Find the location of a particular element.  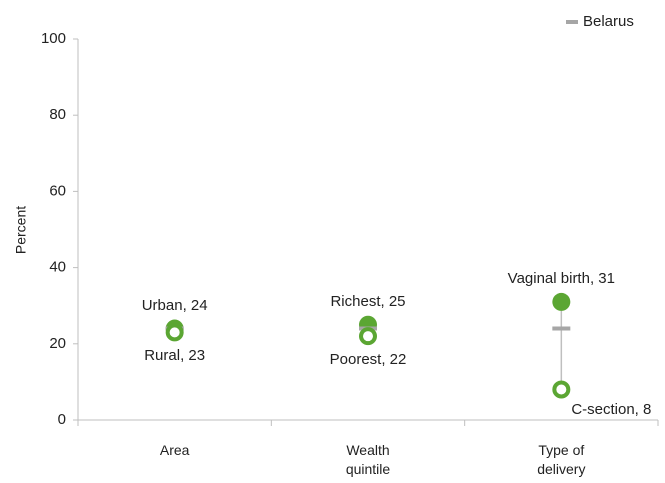

data-label: Poorest, 22 is located at coordinates (368, 360).